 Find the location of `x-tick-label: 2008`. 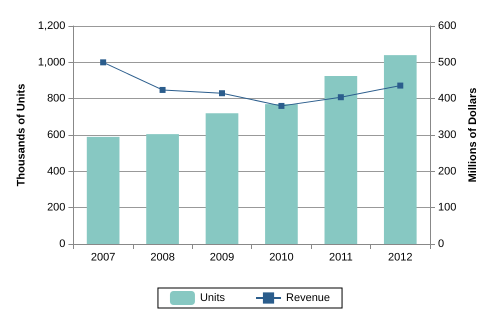

x-tick-label: 2008 is located at coordinates (162, 258).